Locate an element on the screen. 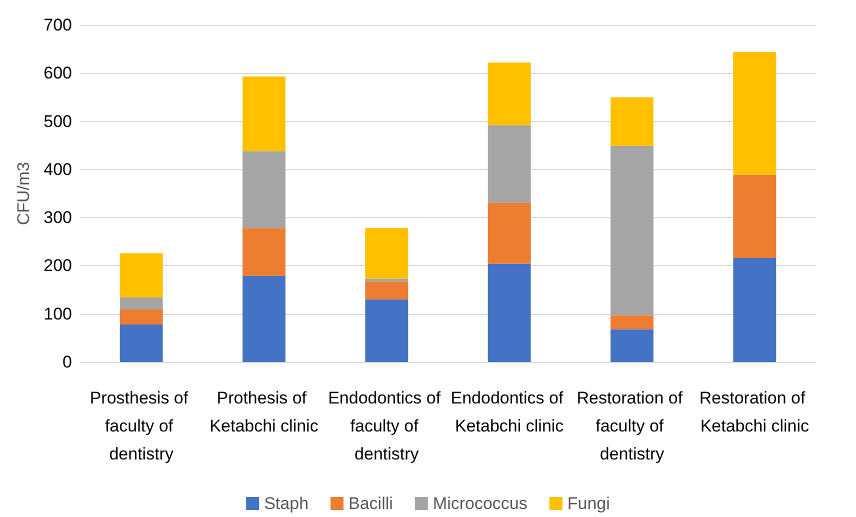 This screenshot has width=856, height=517. x-tick-label: Prothesis of Ketabchi clinic is located at coordinates (264, 412).